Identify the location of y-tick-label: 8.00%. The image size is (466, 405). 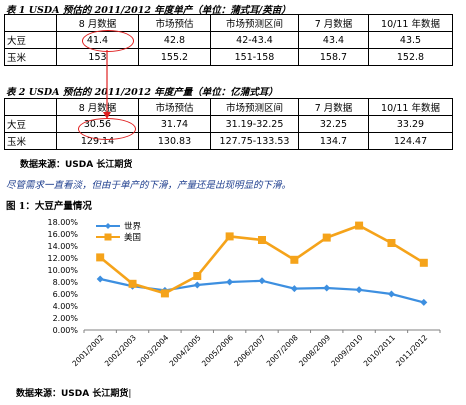
(66, 282).